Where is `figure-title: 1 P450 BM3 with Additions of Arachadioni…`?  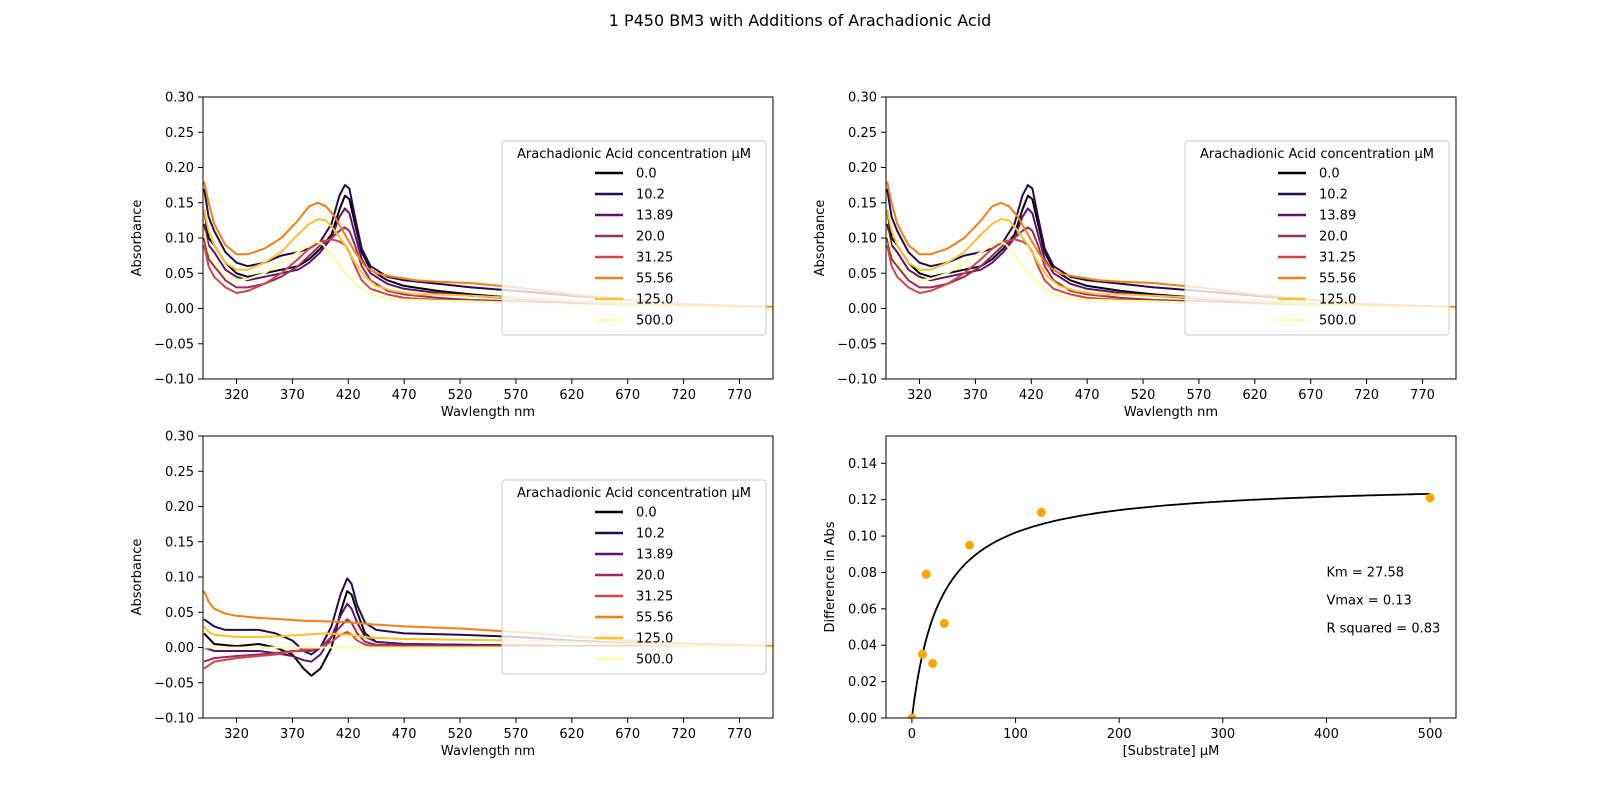 figure-title: 1 P450 BM3 with Additions of Arachadioni… is located at coordinates (800, 20).